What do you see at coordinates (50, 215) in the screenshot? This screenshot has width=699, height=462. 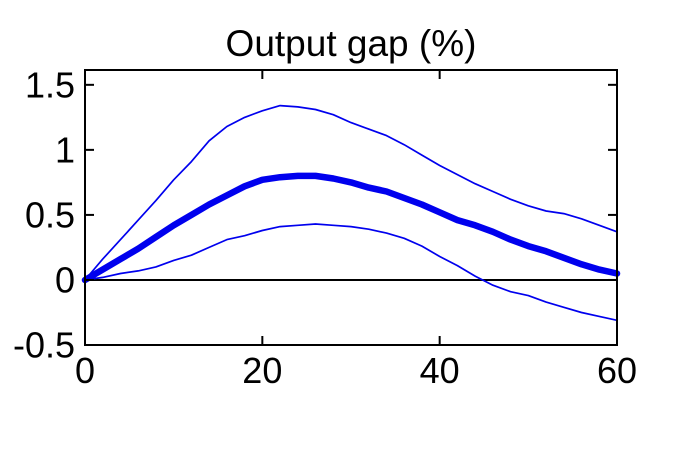 I see `y-tick-label: 0.5` at bounding box center [50, 215].